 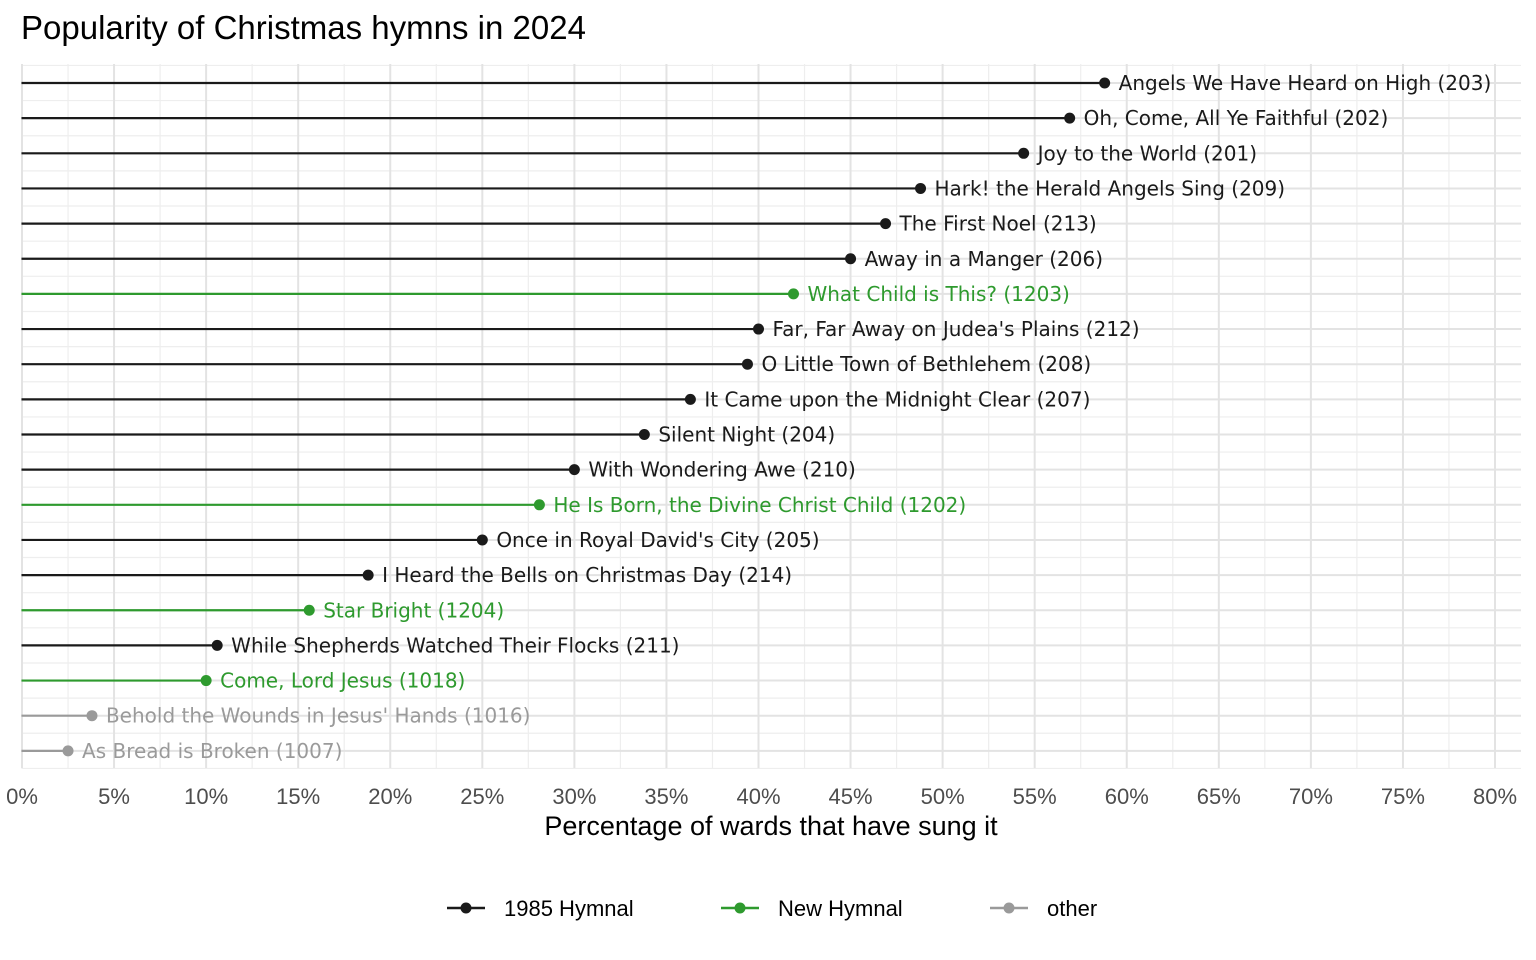 I want to click on x-tick-label: 50%, so click(x=943, y=796).